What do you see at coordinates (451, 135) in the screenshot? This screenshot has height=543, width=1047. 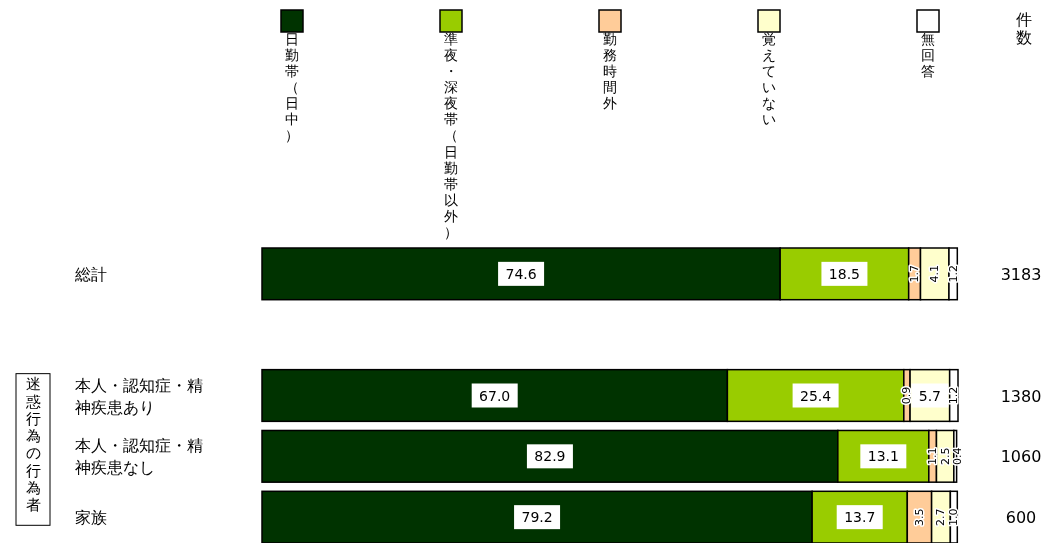 I see `text: 準夜・深夜帯（日勤帯以外）` at bounding box center [451, 135].